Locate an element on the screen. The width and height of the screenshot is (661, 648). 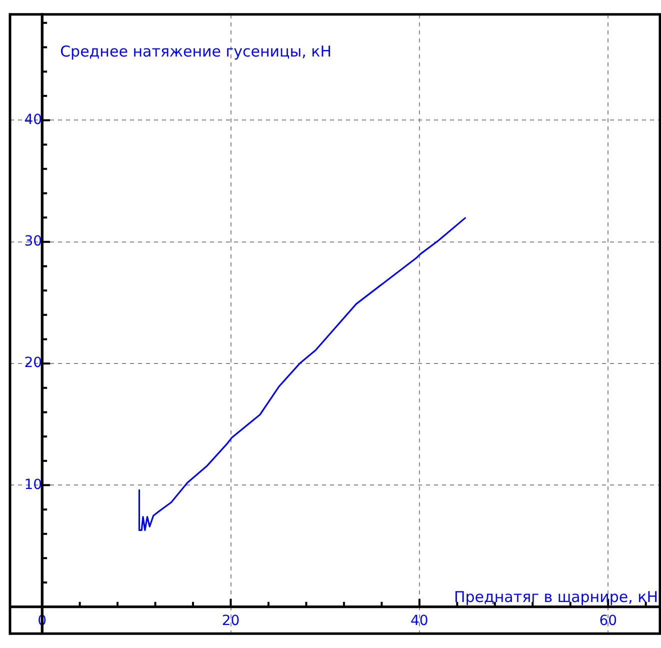
x-tick-label: 40 is located at coordinates (419, 620).